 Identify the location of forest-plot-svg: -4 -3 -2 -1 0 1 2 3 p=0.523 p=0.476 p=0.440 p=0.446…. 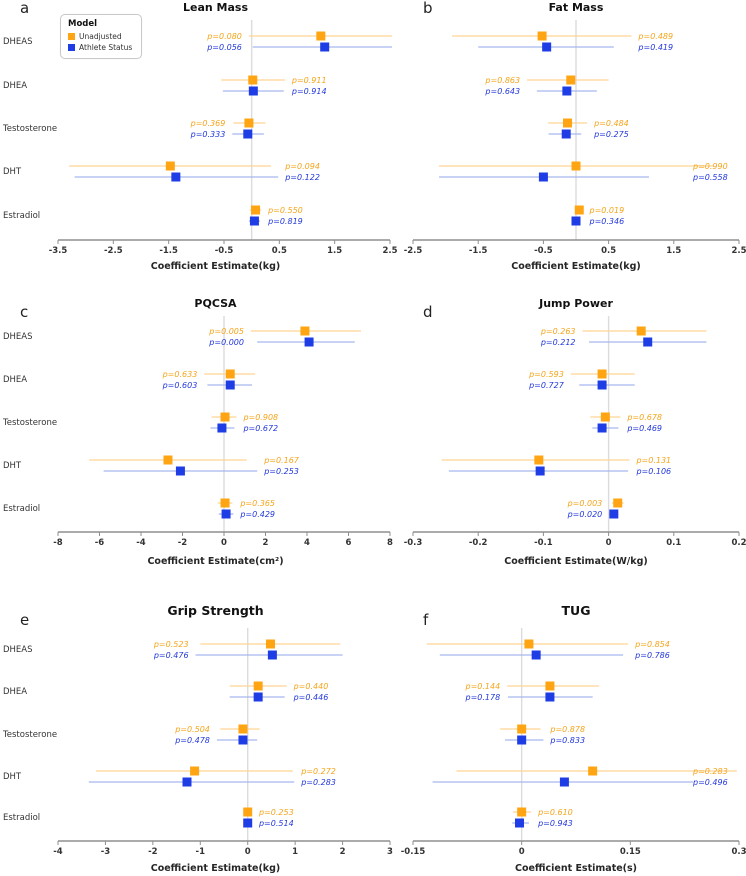
(223, 742).